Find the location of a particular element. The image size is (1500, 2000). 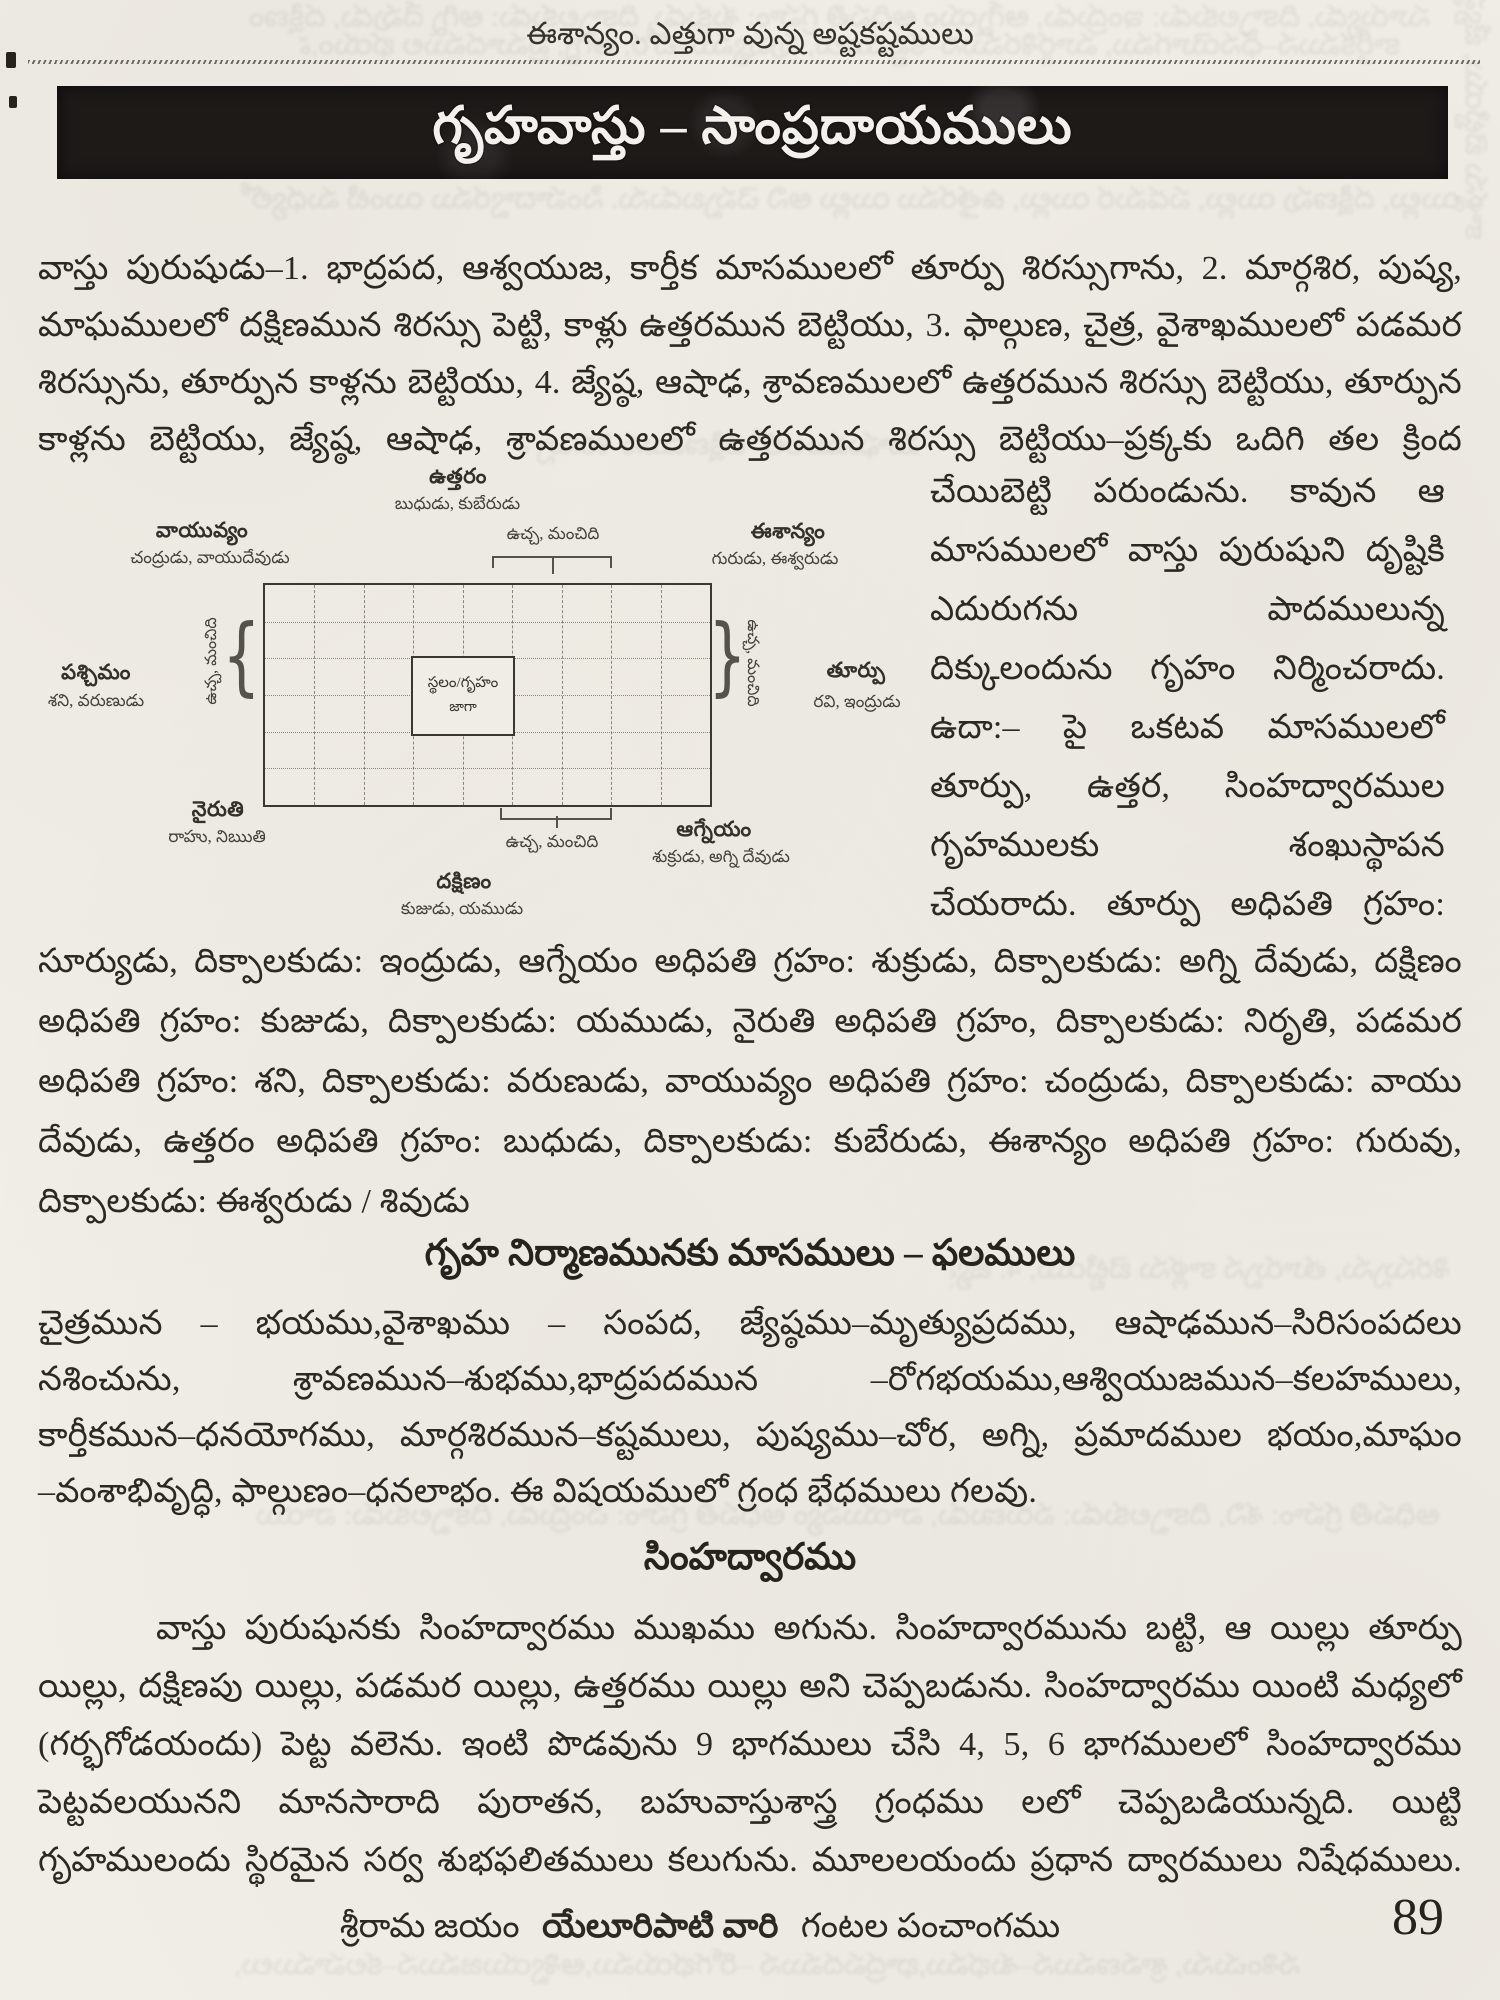

footer-suffix: గంటల పంచాంగము is located at coordinates (930, 1926).